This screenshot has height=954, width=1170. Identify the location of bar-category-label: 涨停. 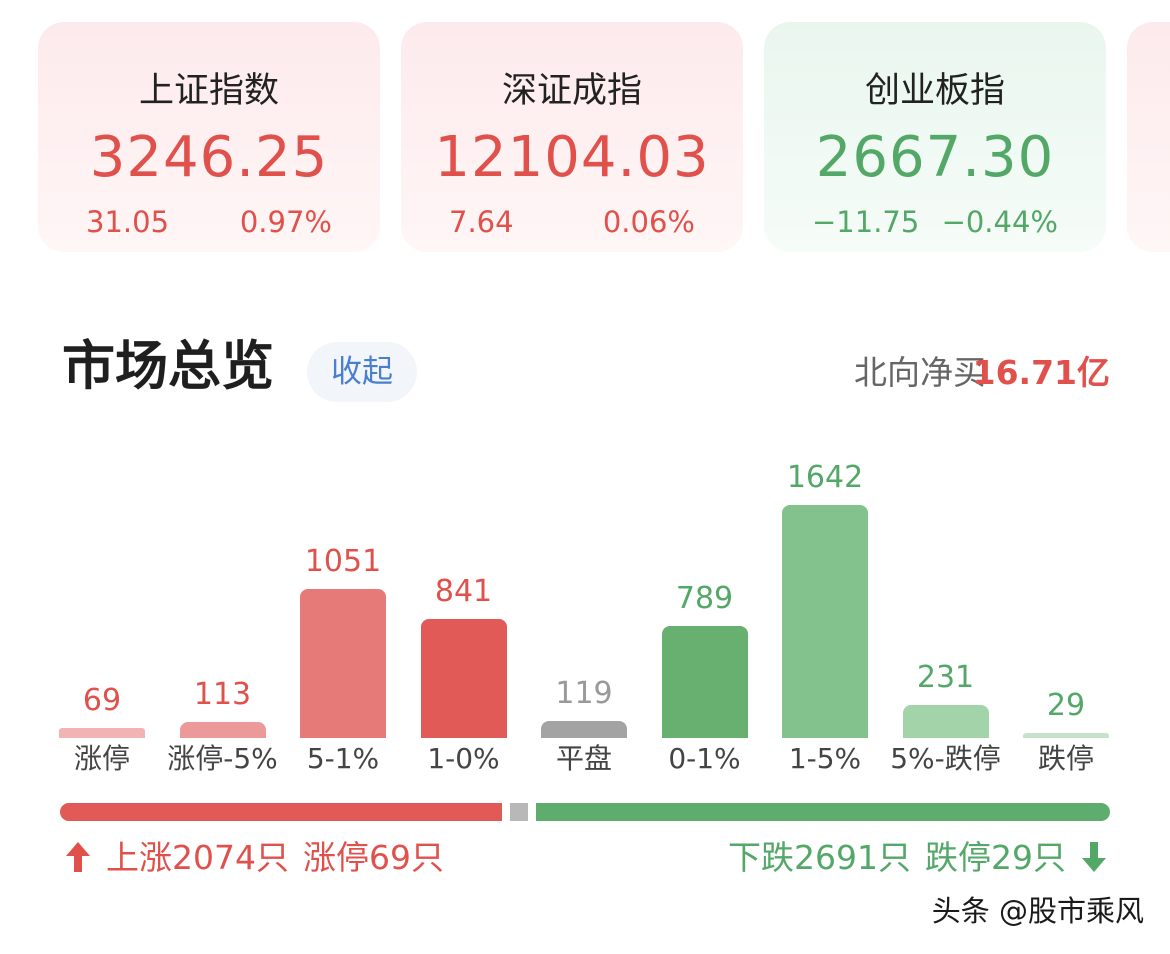
(101, 758).